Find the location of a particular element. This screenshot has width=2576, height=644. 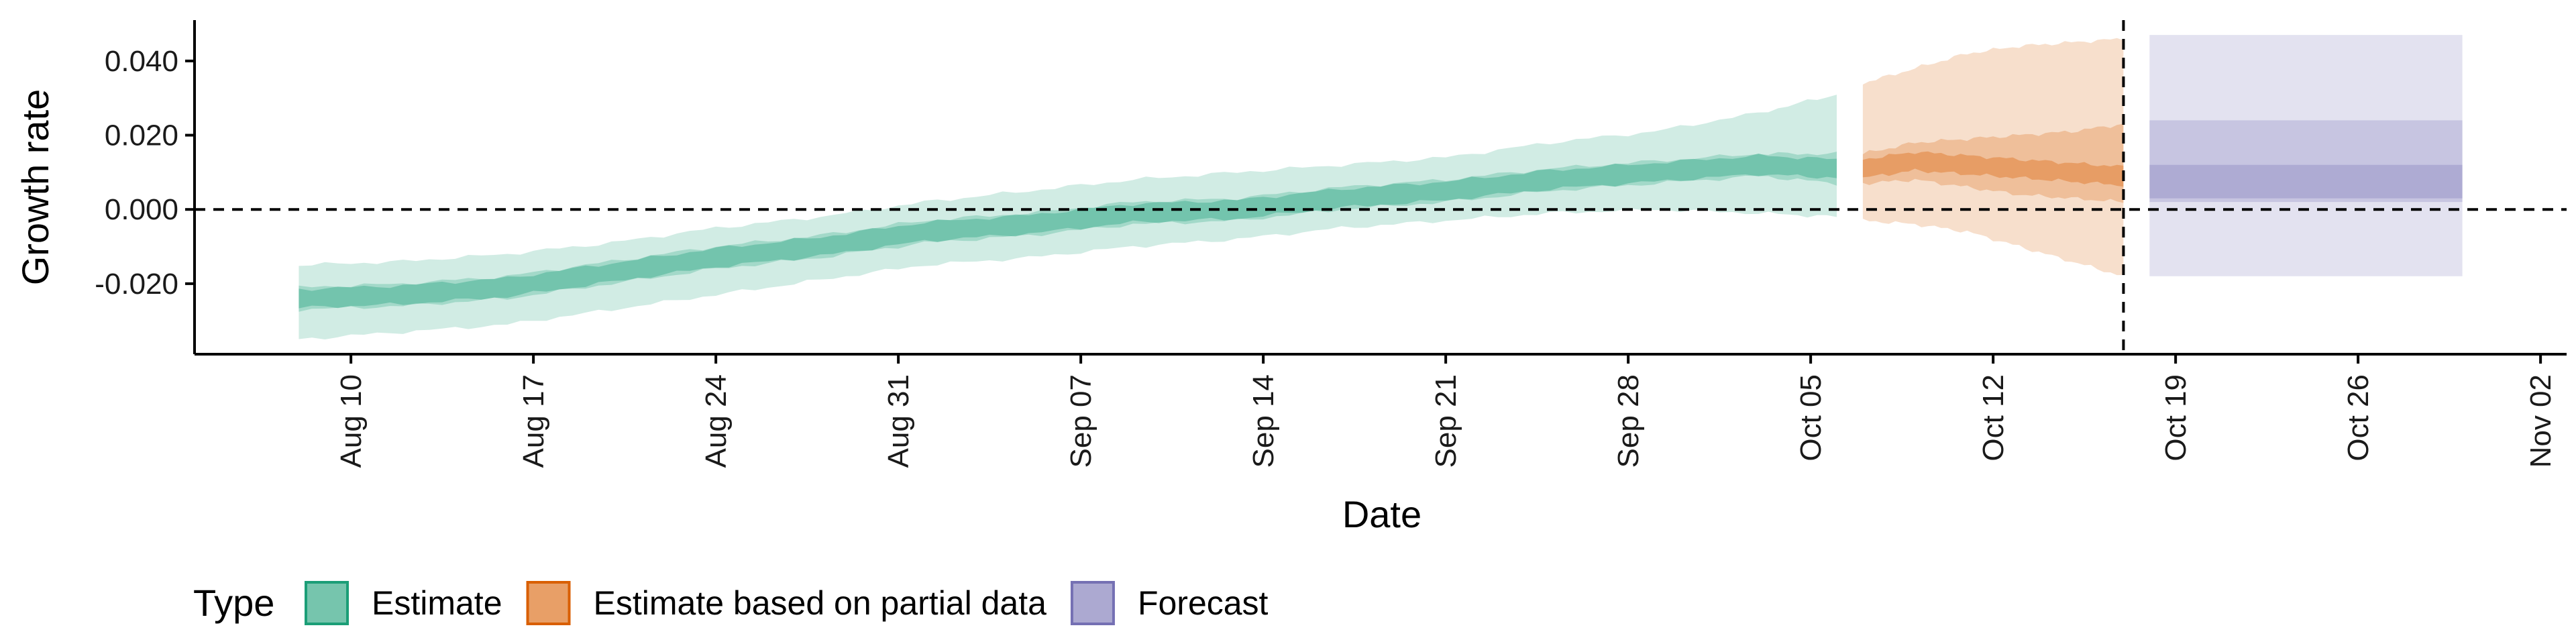

legend-label-estimate: Estimate is located at coordinates (437, 603).